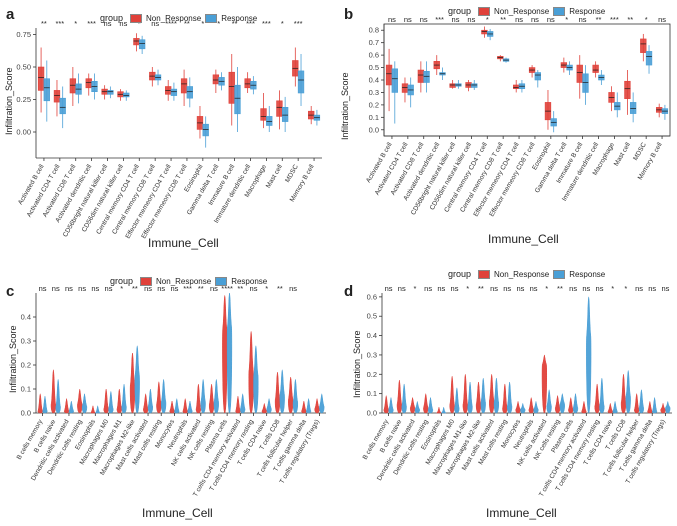 The width and height of the screenshot is (677, 526). What do you see at coordinates (13, 359) in the screenshot?
I see `y-axis-label-c: Infiltration_Score` at bounding box center [13, 359].